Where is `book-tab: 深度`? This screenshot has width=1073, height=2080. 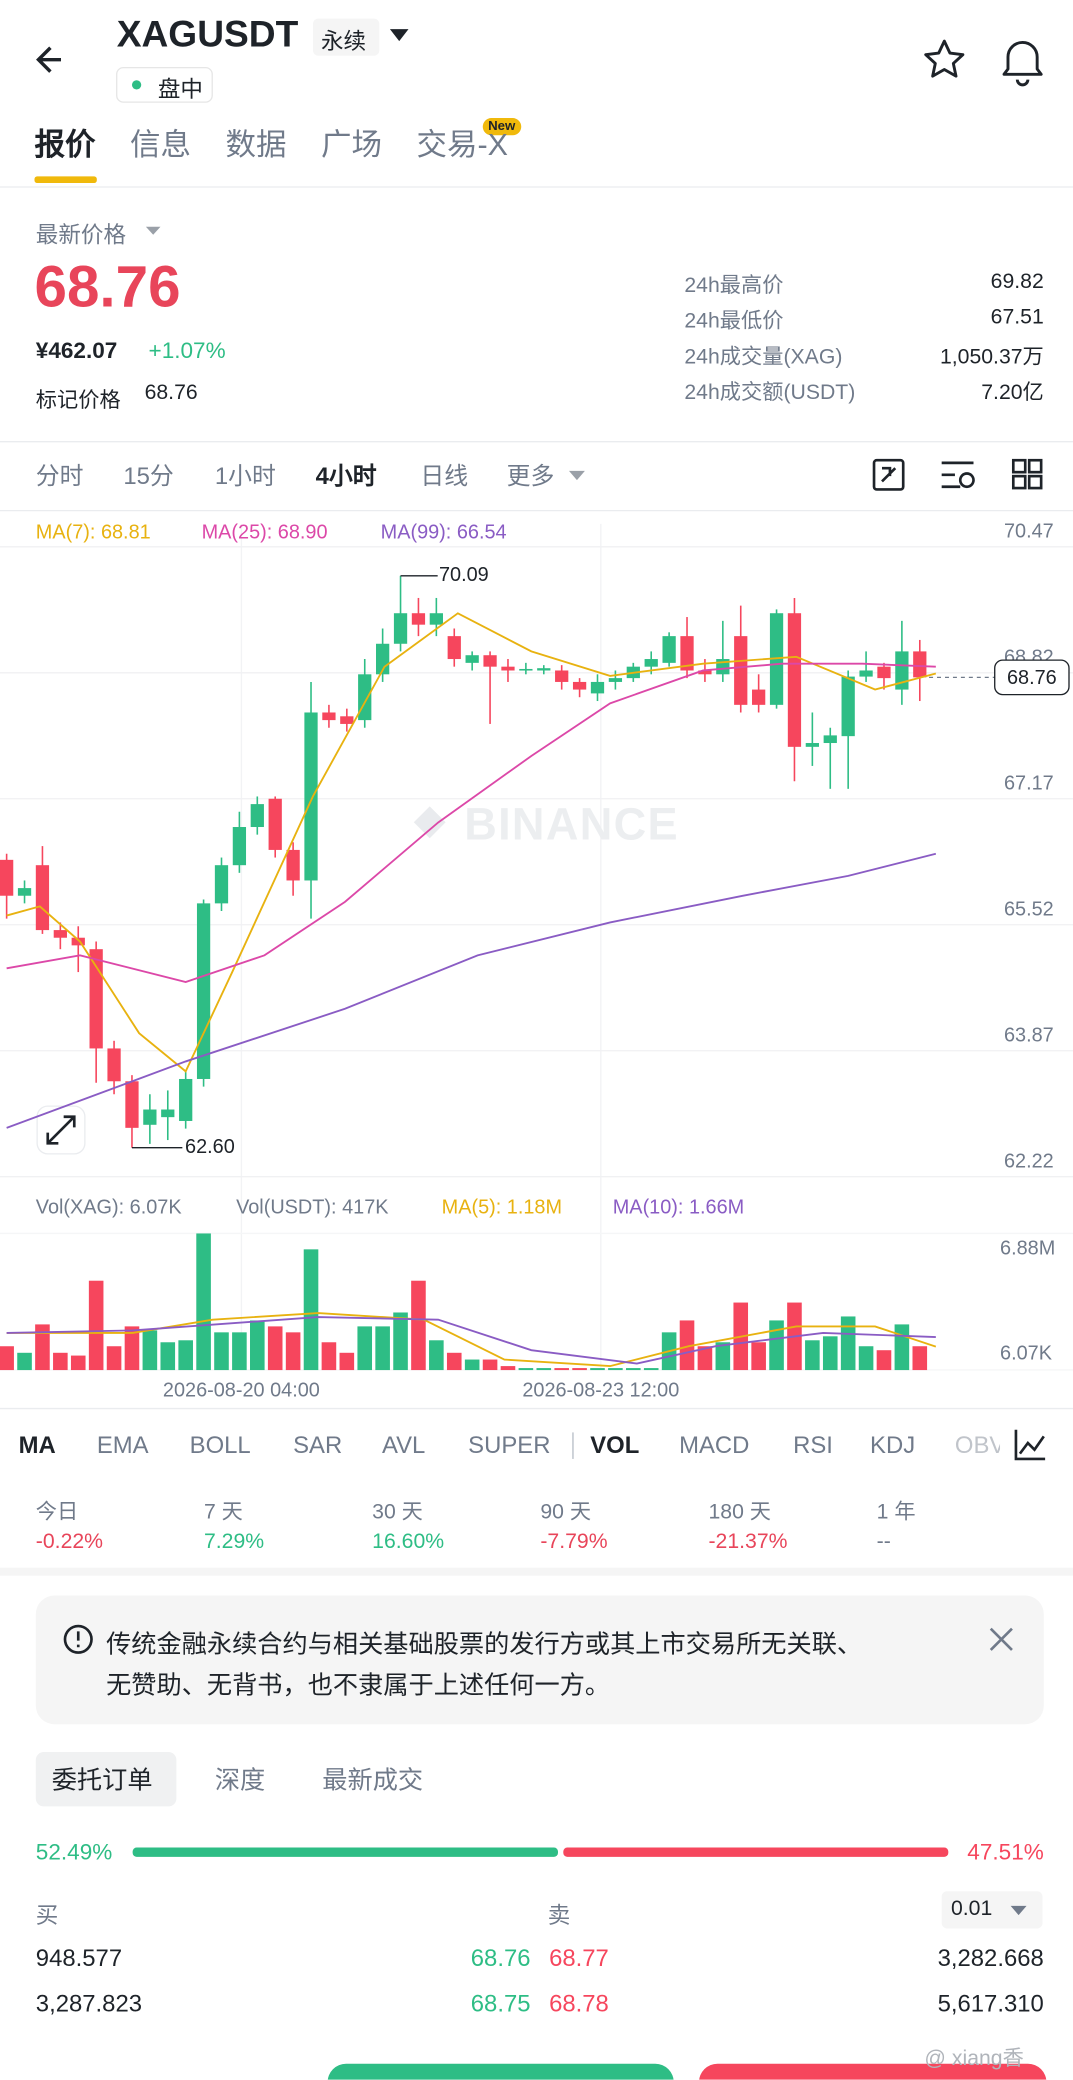
book-tab: 深度 is located at coordinates (240, 1781).